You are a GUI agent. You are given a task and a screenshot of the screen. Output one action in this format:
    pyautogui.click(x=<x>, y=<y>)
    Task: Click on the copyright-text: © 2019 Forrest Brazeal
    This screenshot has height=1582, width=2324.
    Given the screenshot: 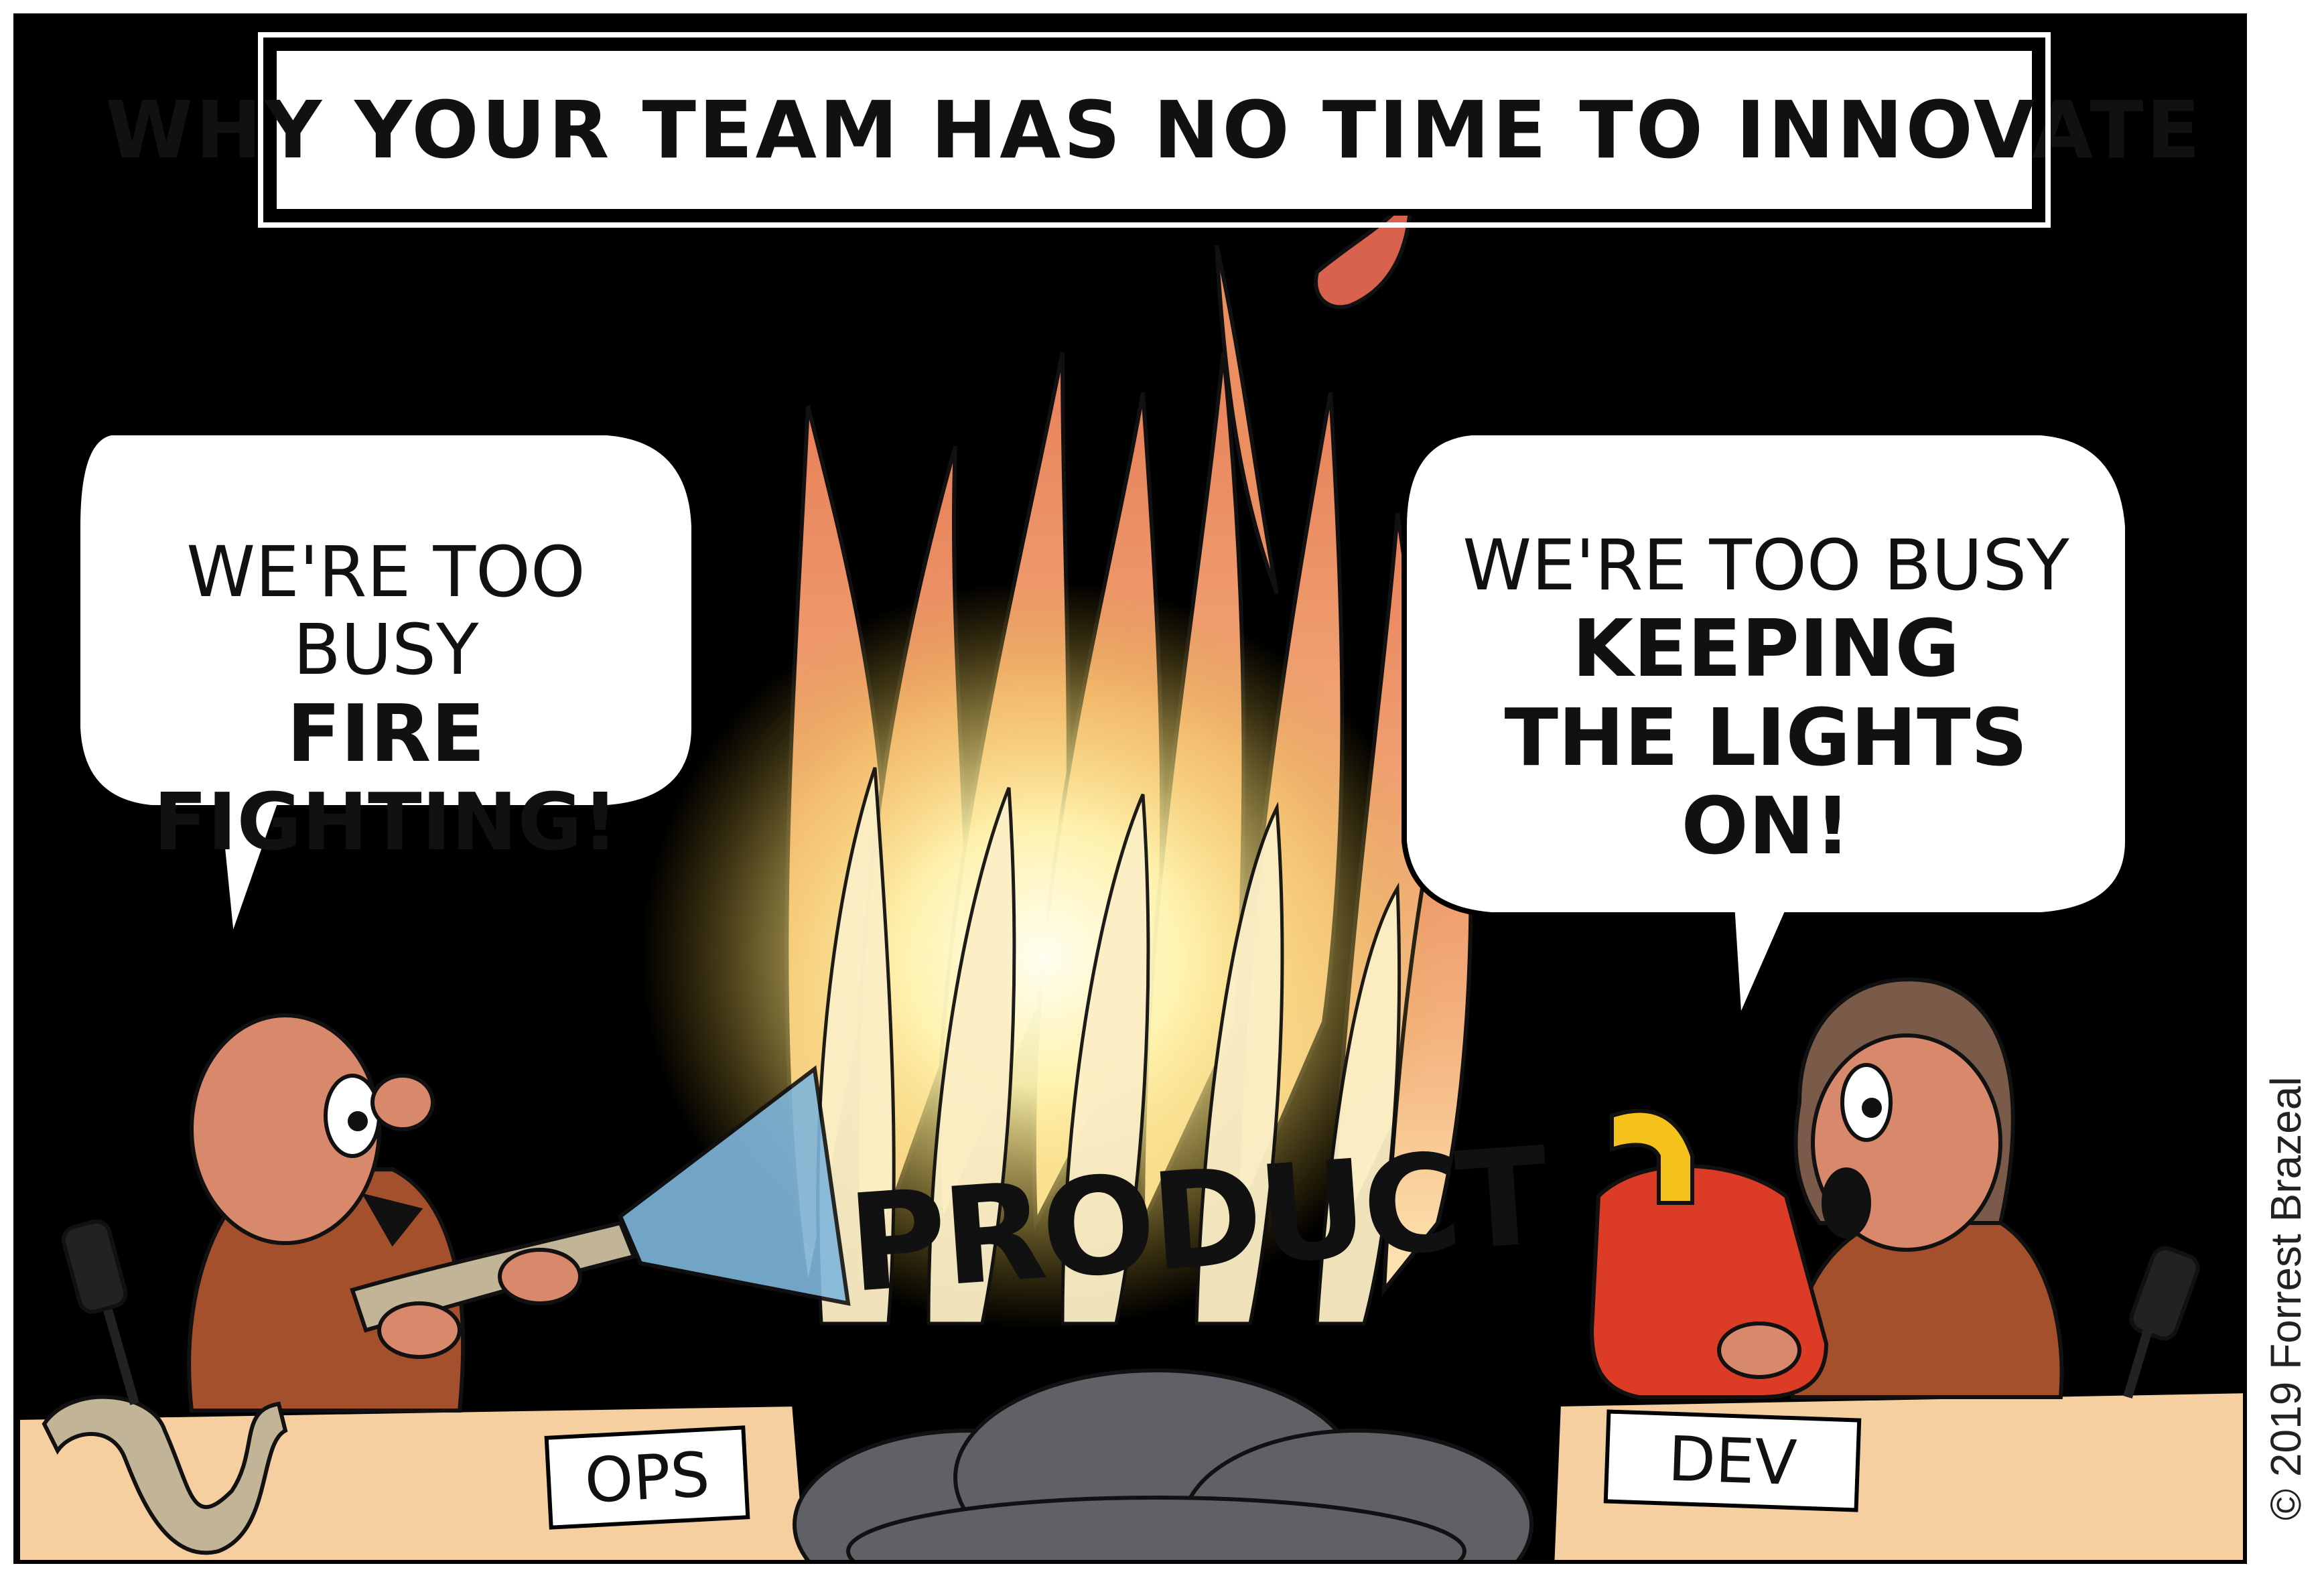 What is the action you would take?
    pyautogui.click(x=2286, y=1298)
    